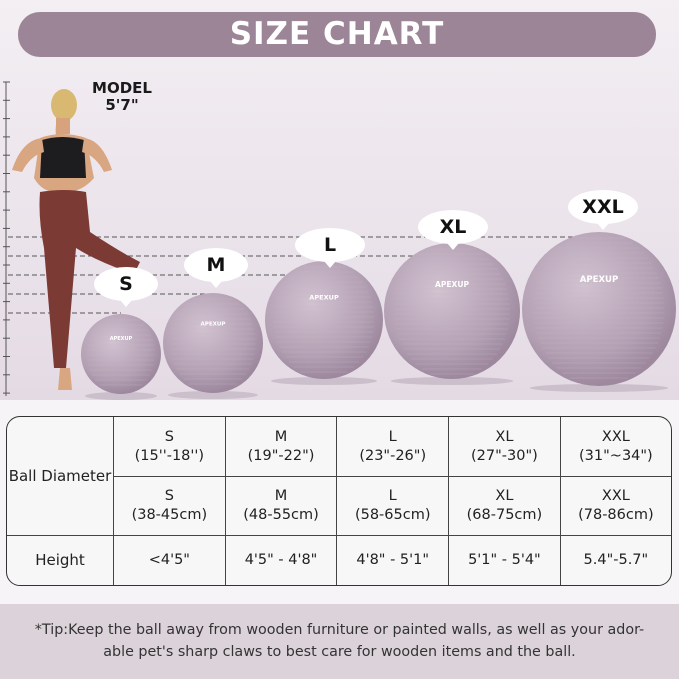 The width and height of the screenshot is (679, 679). Describe the element at coordinates (170, 506) in the screenshot. I see `diameter-cm-cell: S (38-45cm)` at that location.